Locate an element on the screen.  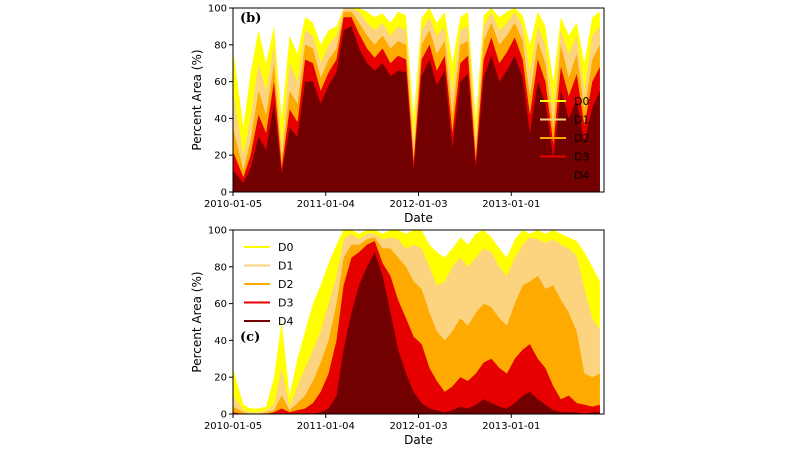
panel-label: (b) is located at coordinates (250, 18).